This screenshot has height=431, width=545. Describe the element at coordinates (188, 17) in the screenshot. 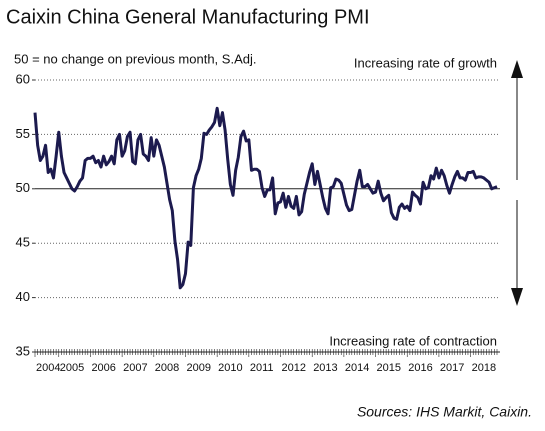

I see `chart-title: Caixin China General Manufacturing PMI` at that location.